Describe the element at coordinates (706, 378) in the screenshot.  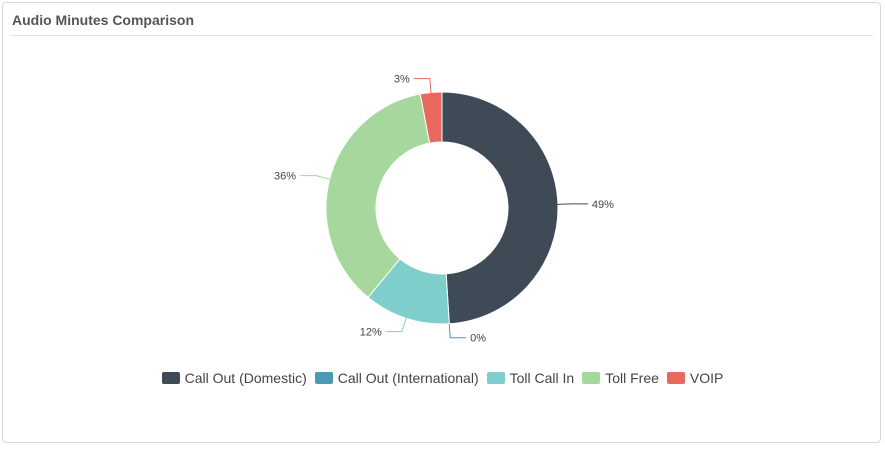
I see `legend-label: VOIP` at that location.